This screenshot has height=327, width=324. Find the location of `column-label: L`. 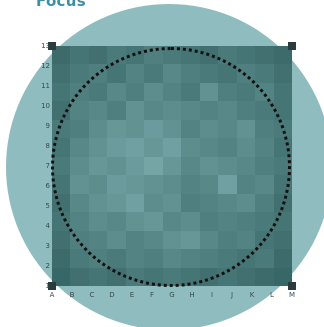

column-label: L is located at coordinates (272, 295).